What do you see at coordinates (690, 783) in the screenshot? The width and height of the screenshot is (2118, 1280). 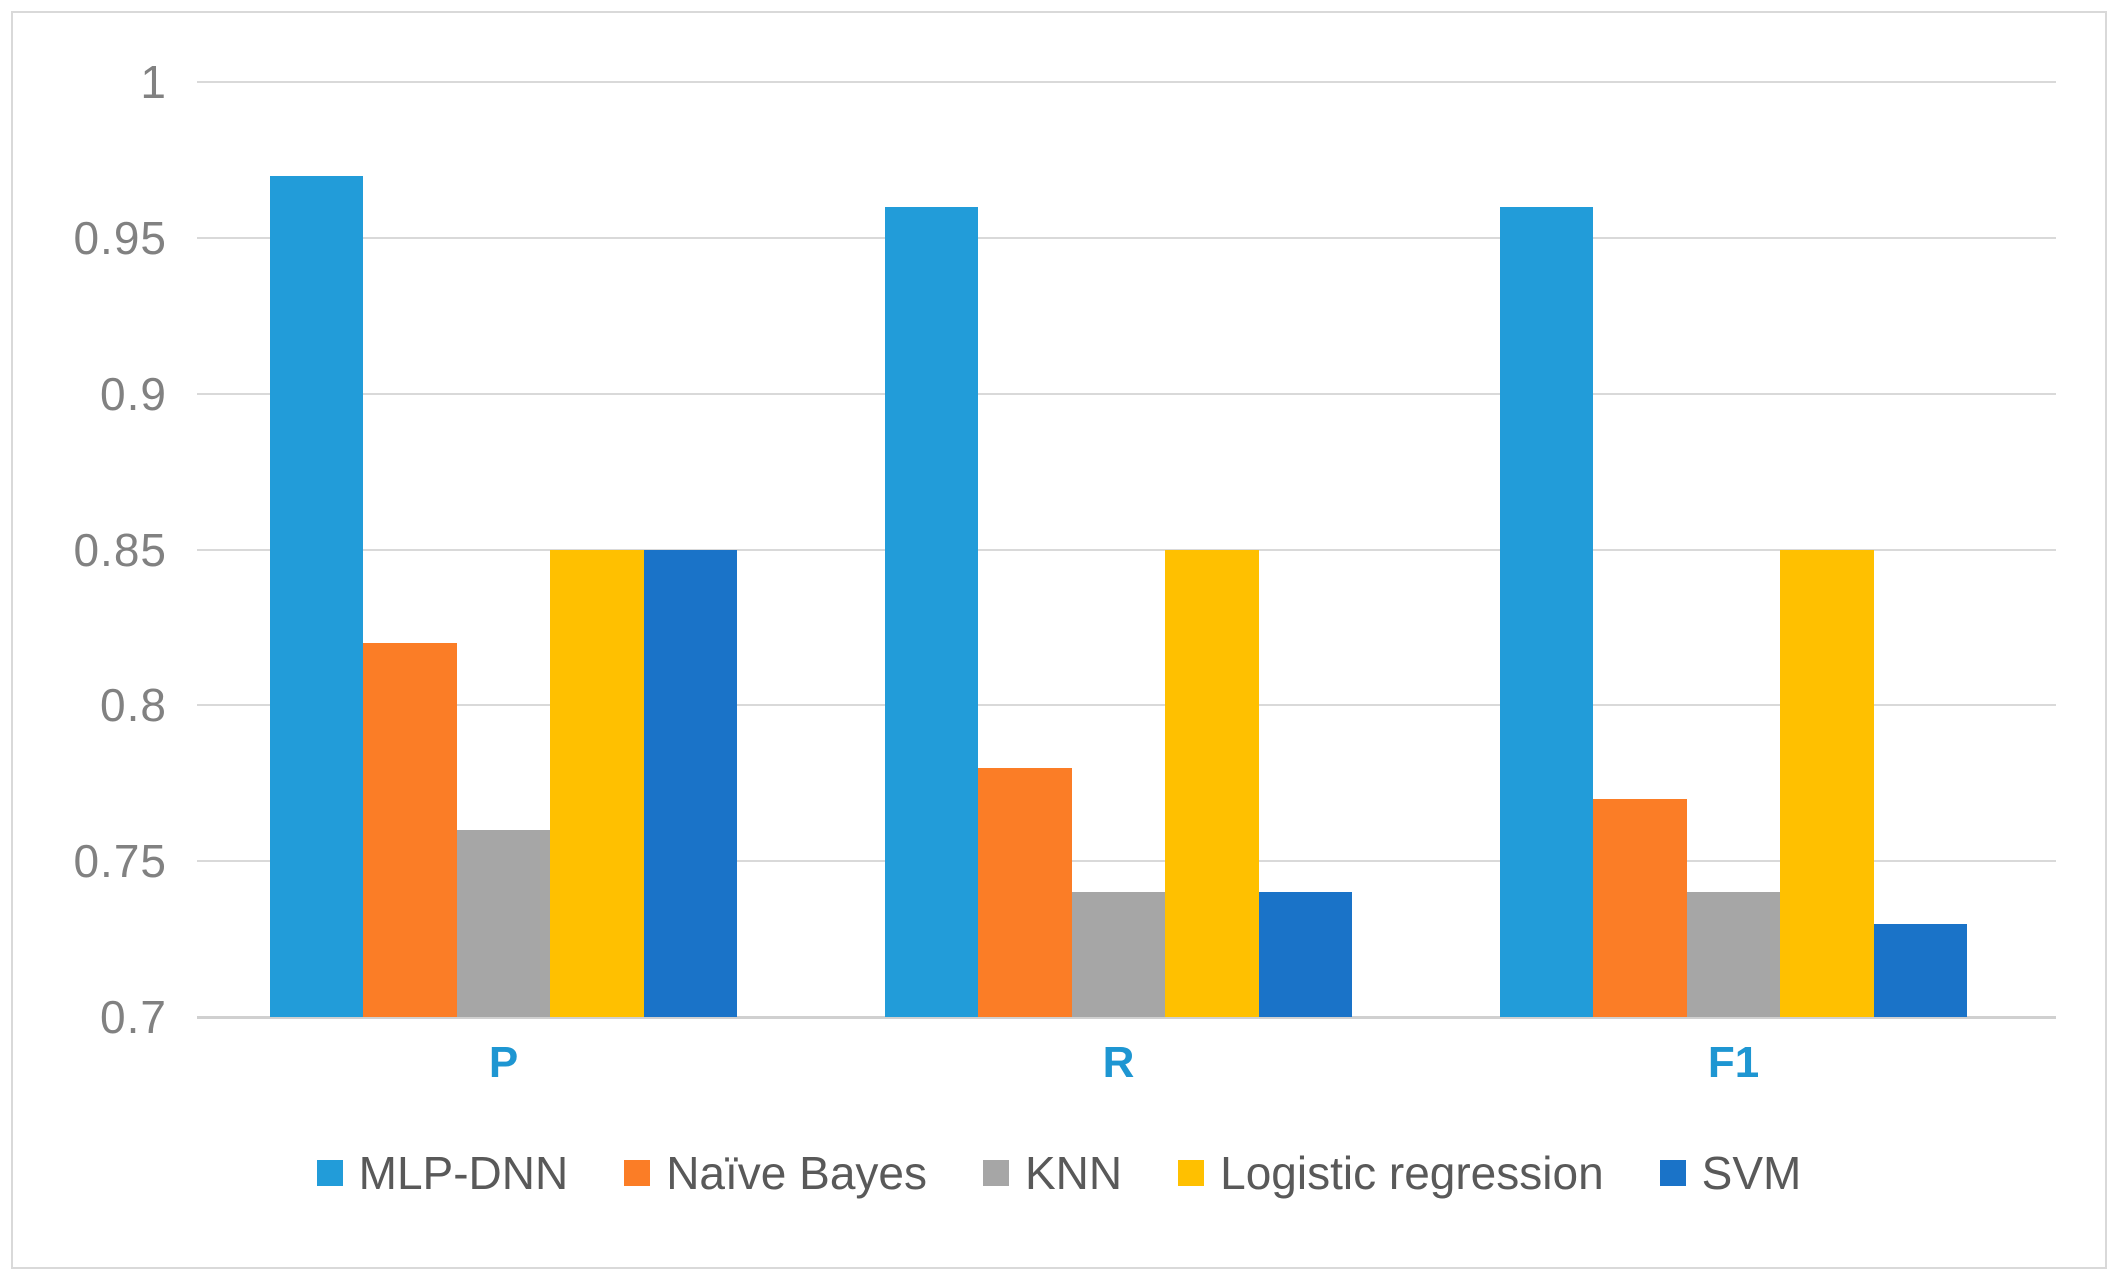 I see `bar-svm-p` at bounding box center [690, 783].